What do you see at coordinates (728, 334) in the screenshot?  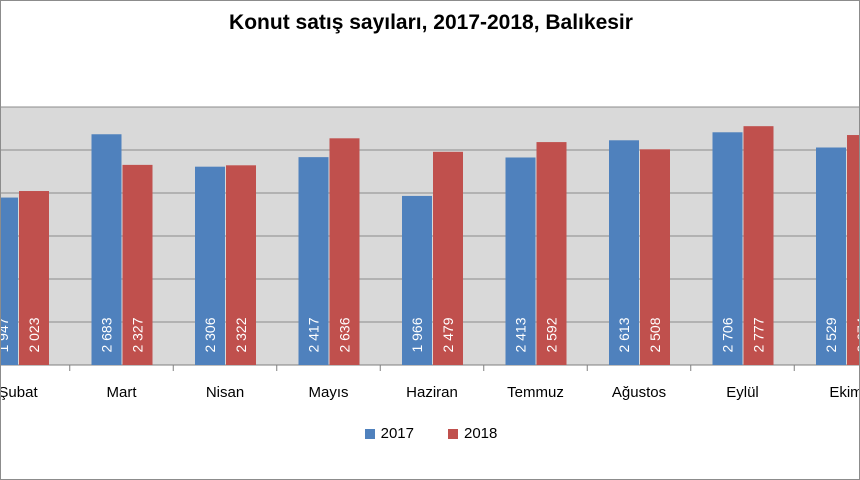 I see `data-label-2017-8: 2 706` at bounding box center [728, 334].